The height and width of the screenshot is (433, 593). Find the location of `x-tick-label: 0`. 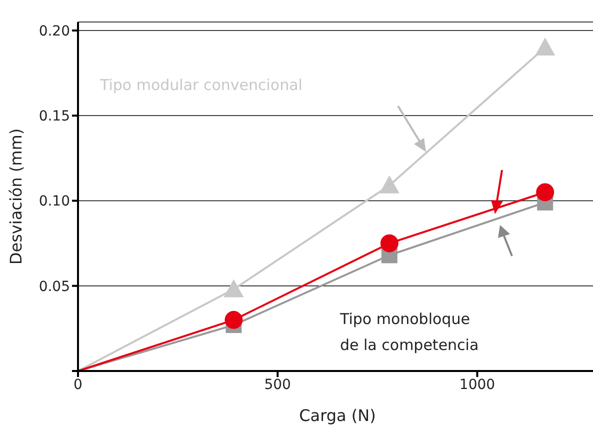

x-tick-label: 0 is located at coordinates (78, 384).